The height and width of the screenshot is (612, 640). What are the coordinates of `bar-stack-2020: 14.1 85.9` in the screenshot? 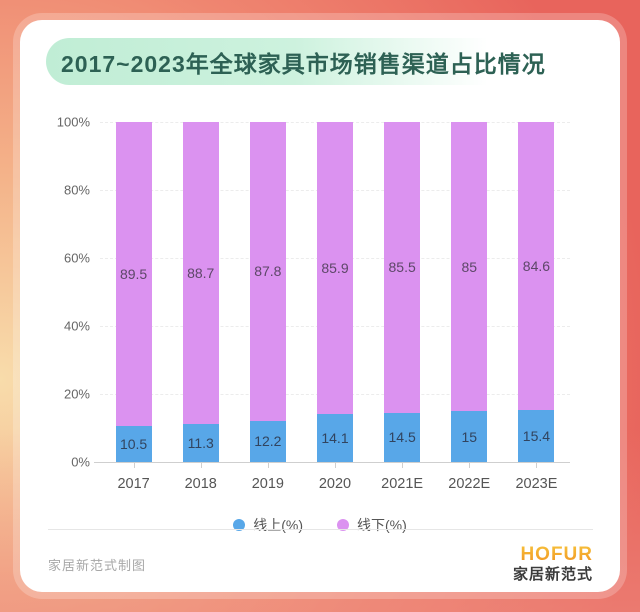 It's located at (334, 292).